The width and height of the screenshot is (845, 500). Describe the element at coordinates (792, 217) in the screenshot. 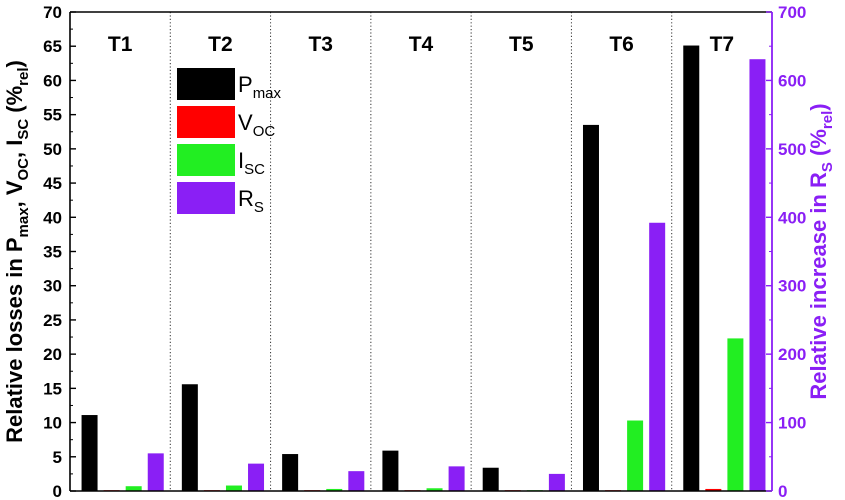

I see `right-tick-label: 400` at that location.